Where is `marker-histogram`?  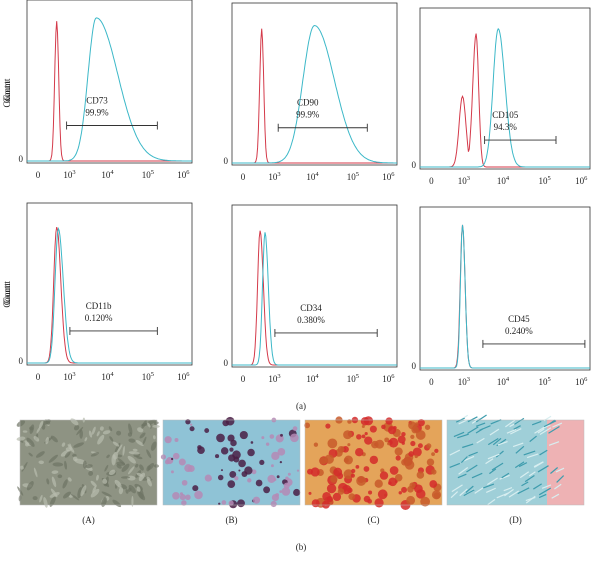 marker-histogram is located at coordinates (109, 89).